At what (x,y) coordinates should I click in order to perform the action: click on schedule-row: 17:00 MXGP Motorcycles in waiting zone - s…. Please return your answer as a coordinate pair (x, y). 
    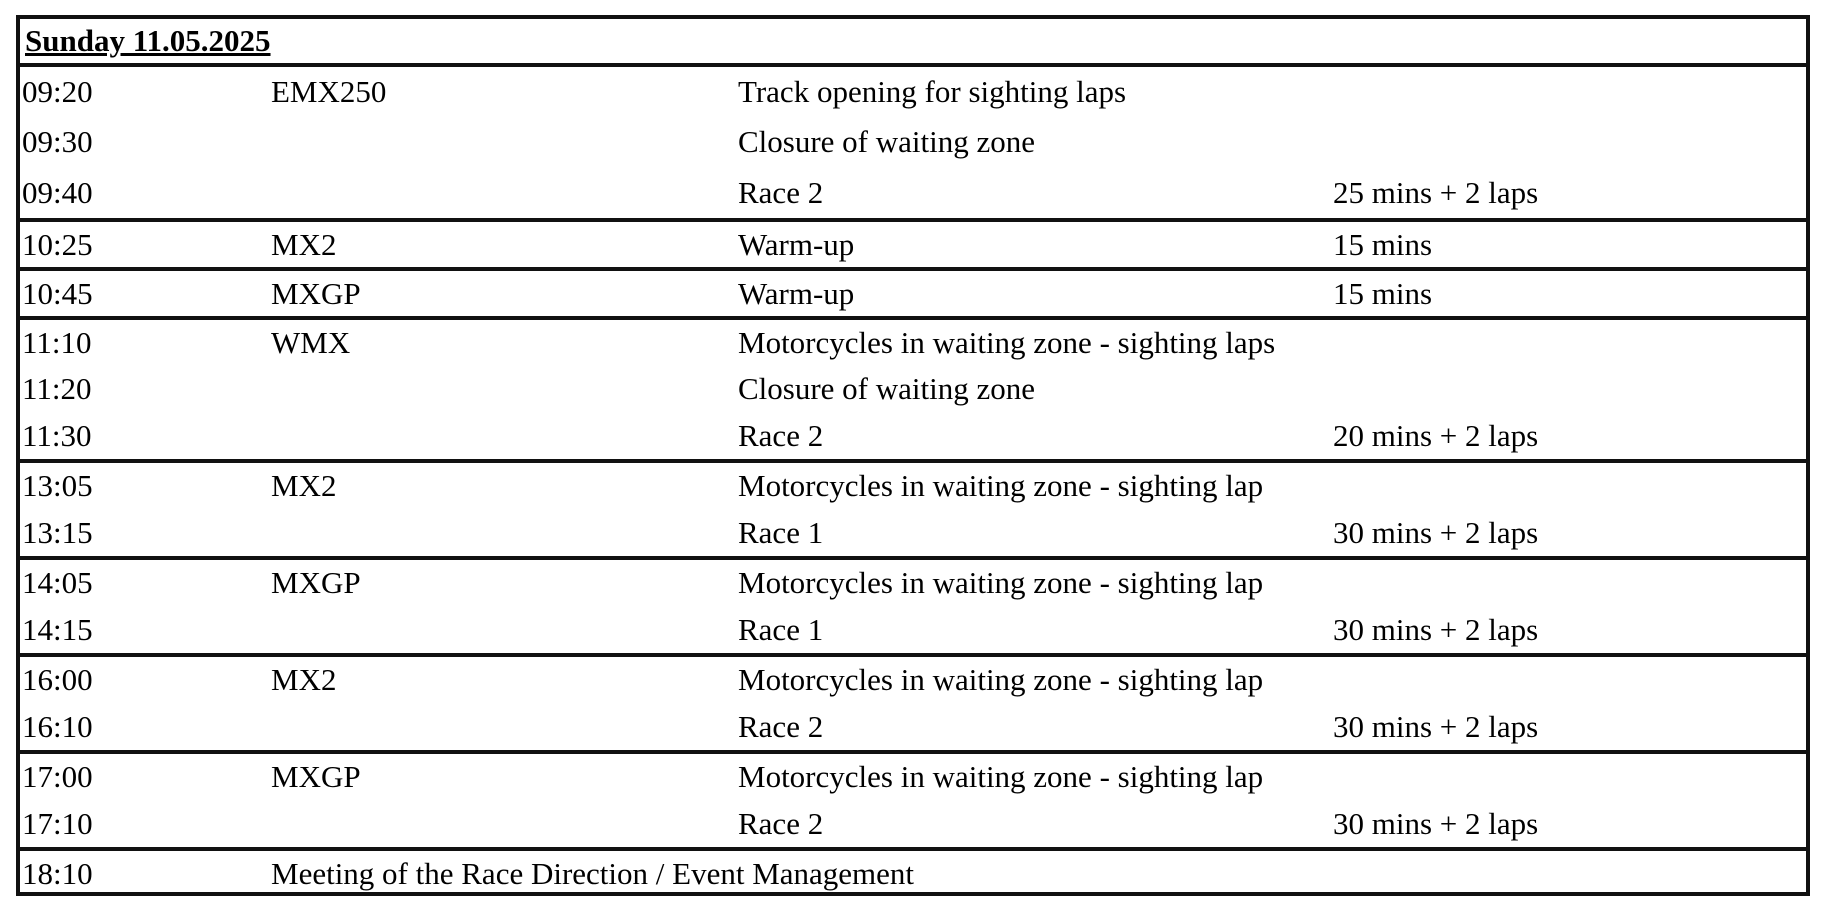
    Looking at the image, I should click on (913, 777).